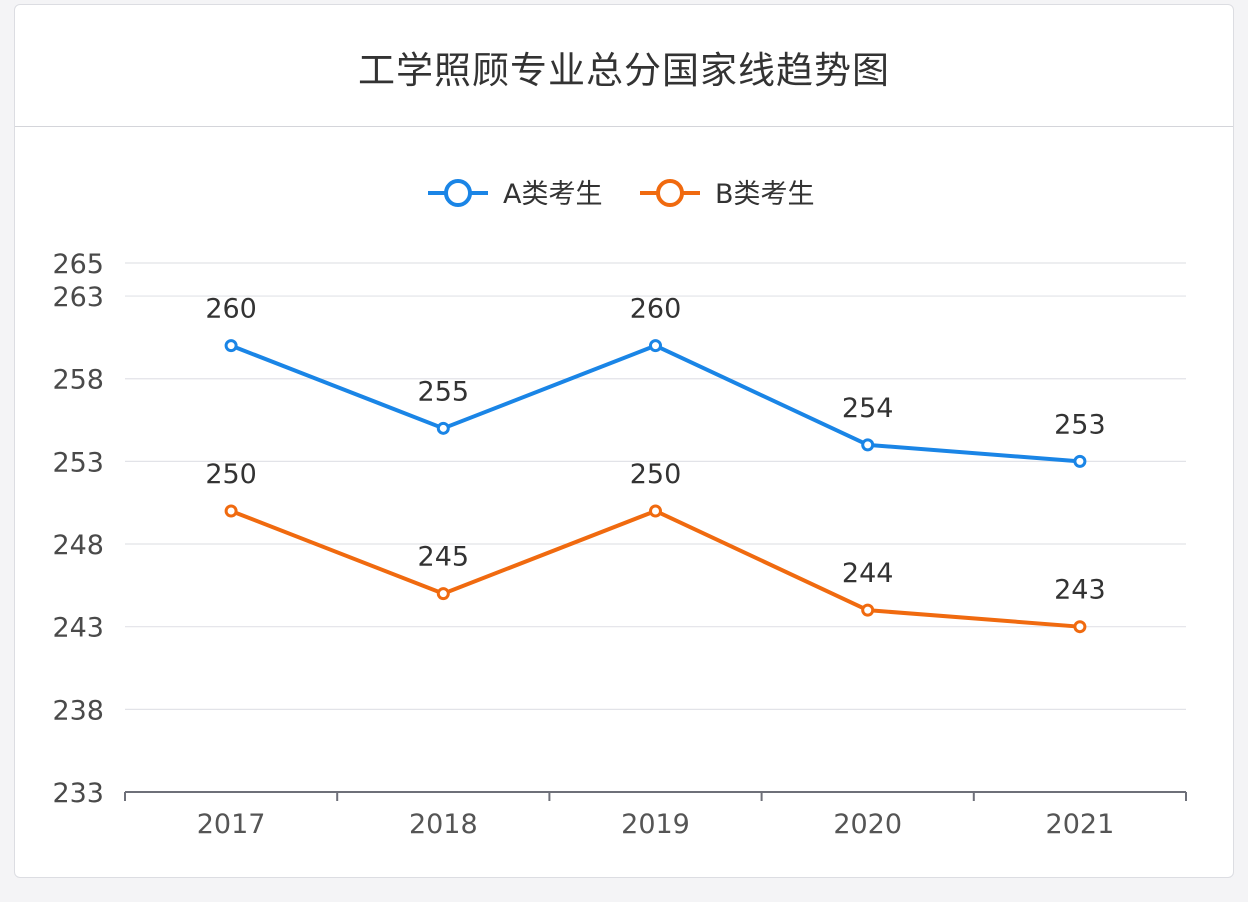 The image size is (1248, 902). What do you see at coordinates (78, 380) in the screenshot?
I see `y-tick-label: 258` at bounding box center [78, 380].